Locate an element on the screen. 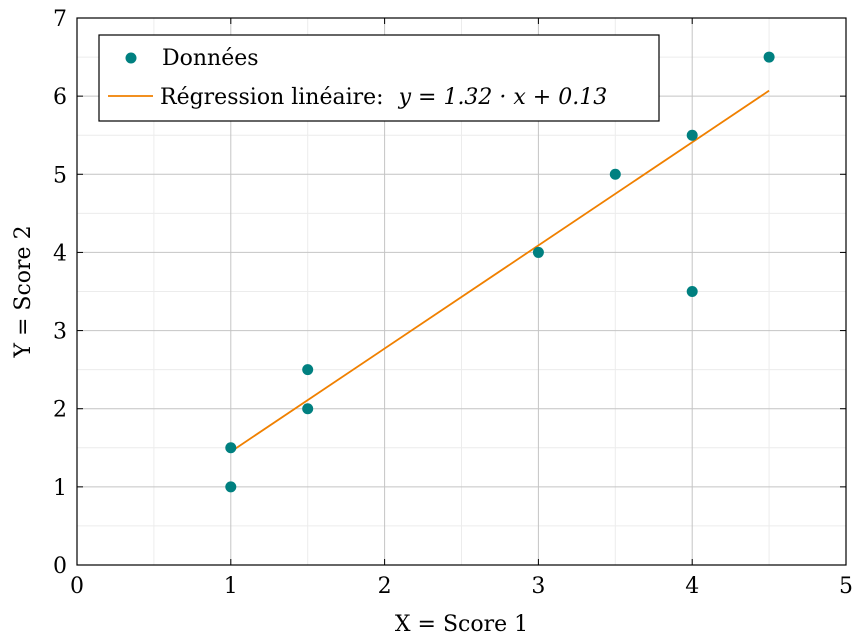 This screenshot has height=639, width=855. legend-label-regression: Régression linéaire: y = 1.32 · x + 0.13 is located at coordinates (383, 97).